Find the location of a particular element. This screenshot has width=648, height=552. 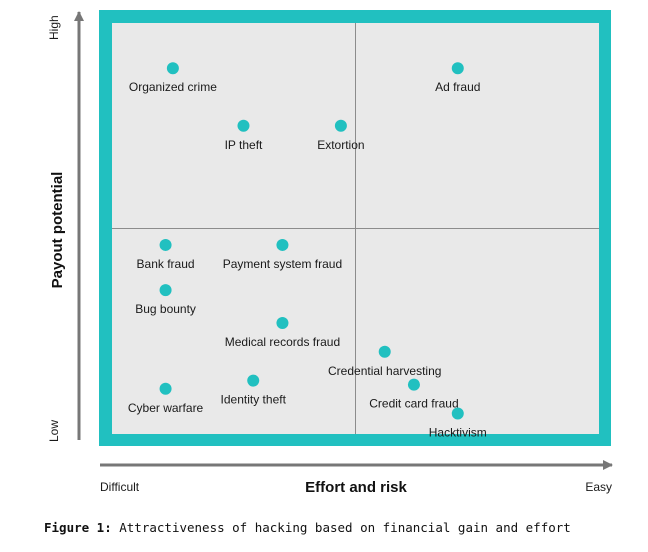

caption-prefix: Figure 1: is located at coordinates (78, 527).